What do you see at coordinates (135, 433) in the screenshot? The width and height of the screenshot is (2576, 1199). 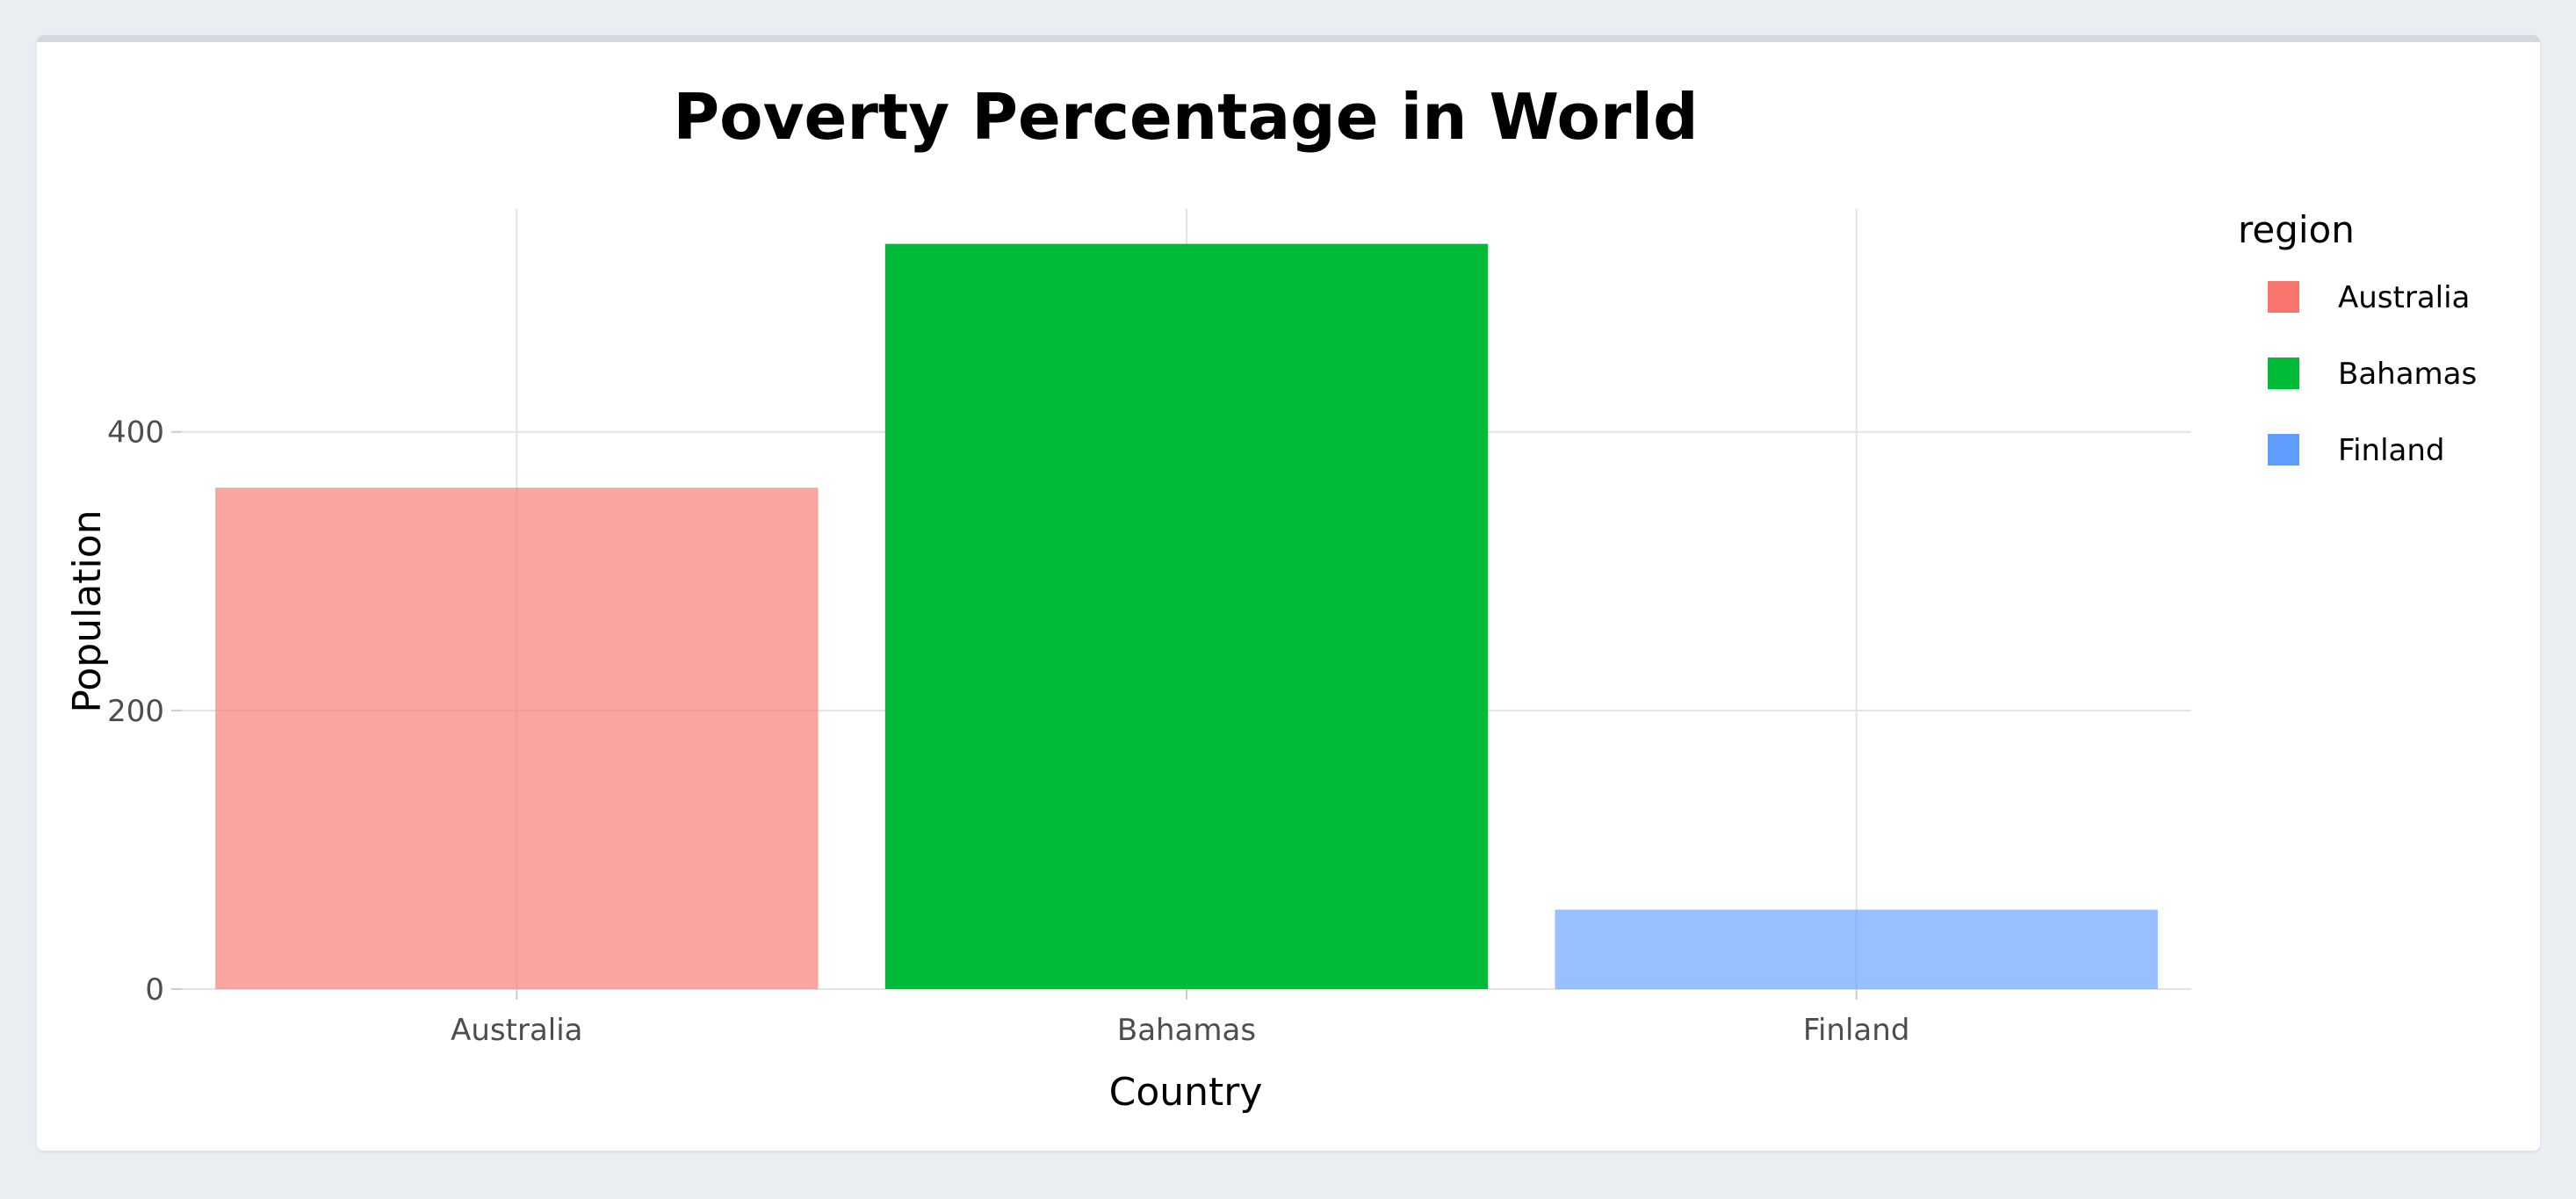 I see `y-tick-label: 400` at bounding box center [135, 433].